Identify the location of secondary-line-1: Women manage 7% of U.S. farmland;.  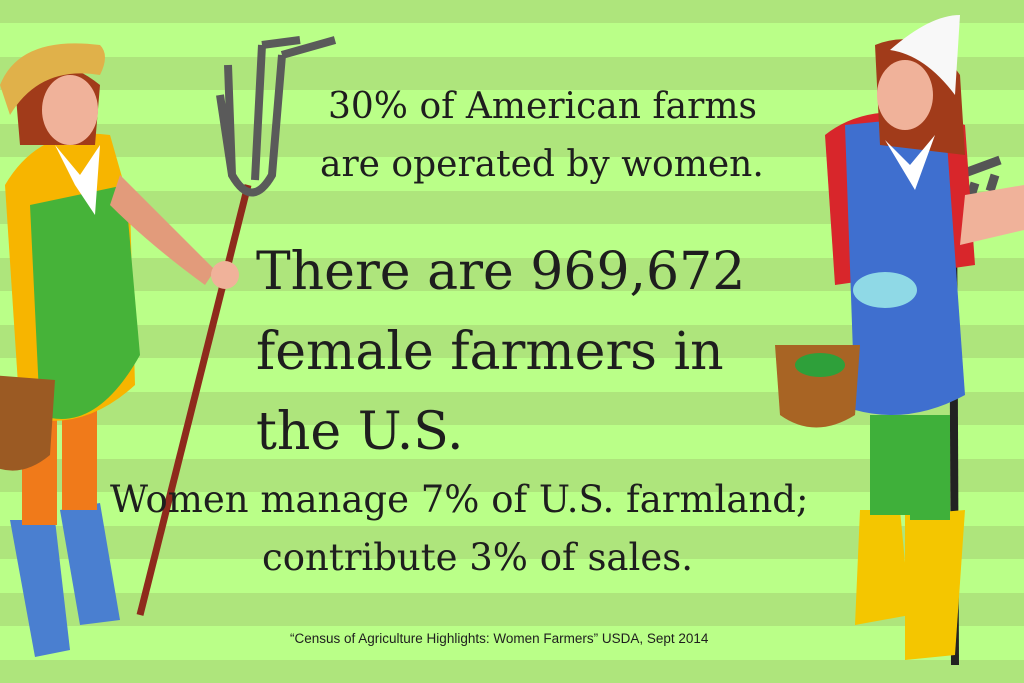
(459, 499).